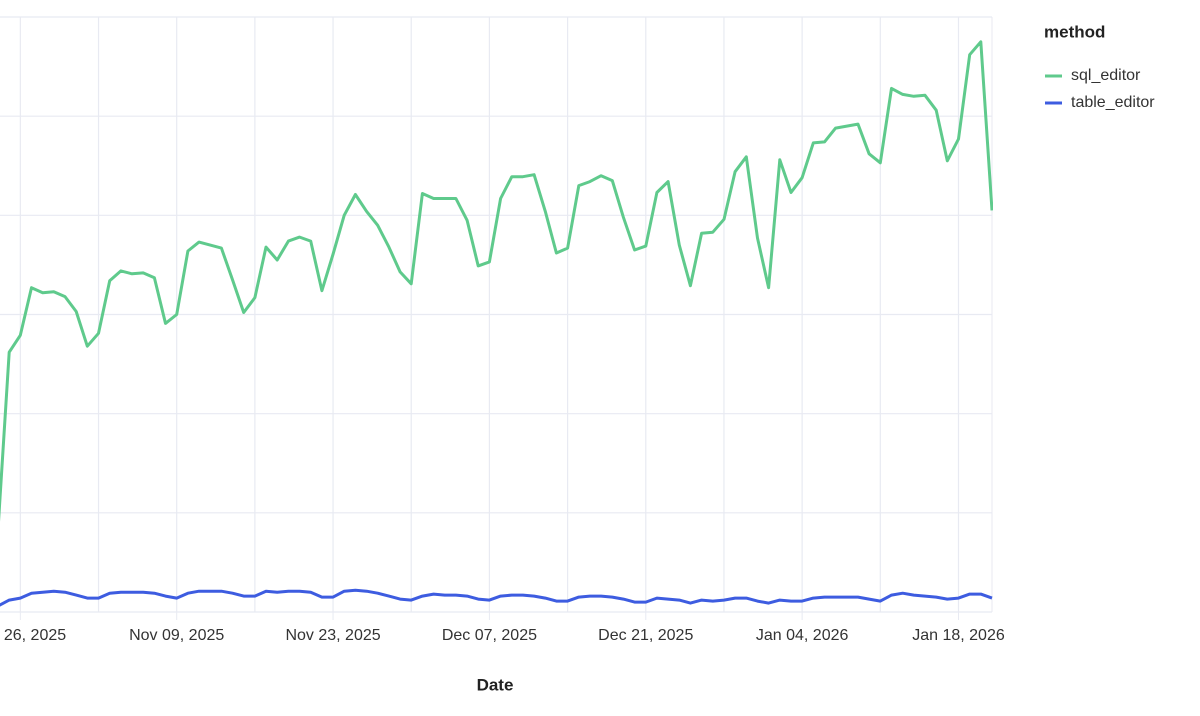 This screenshot has height=716, width=1200. Describe the element at coordinates (1074, 31) in the screenshot. I see `legend-title: method` at that location.